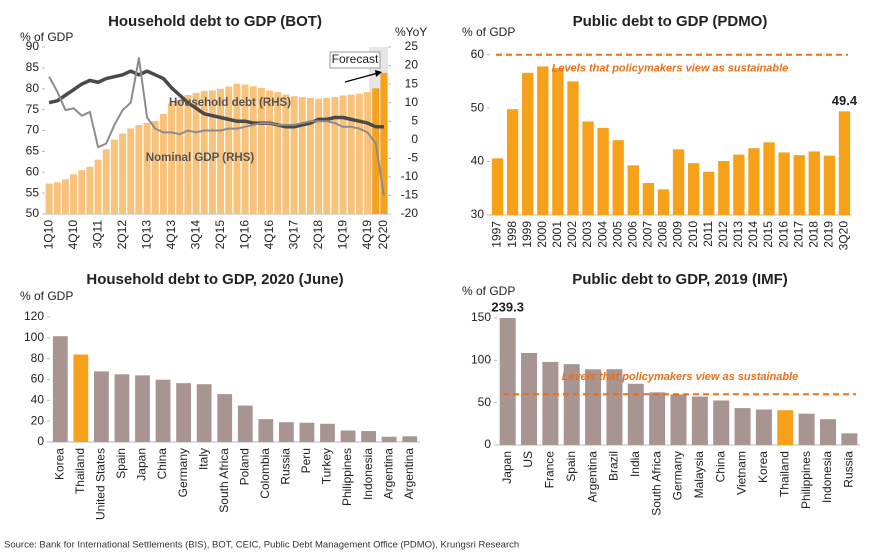 The width and height of the screenshot is (870, 556). I want to click on x-tick-label: 1Q10, so click(48, 235).